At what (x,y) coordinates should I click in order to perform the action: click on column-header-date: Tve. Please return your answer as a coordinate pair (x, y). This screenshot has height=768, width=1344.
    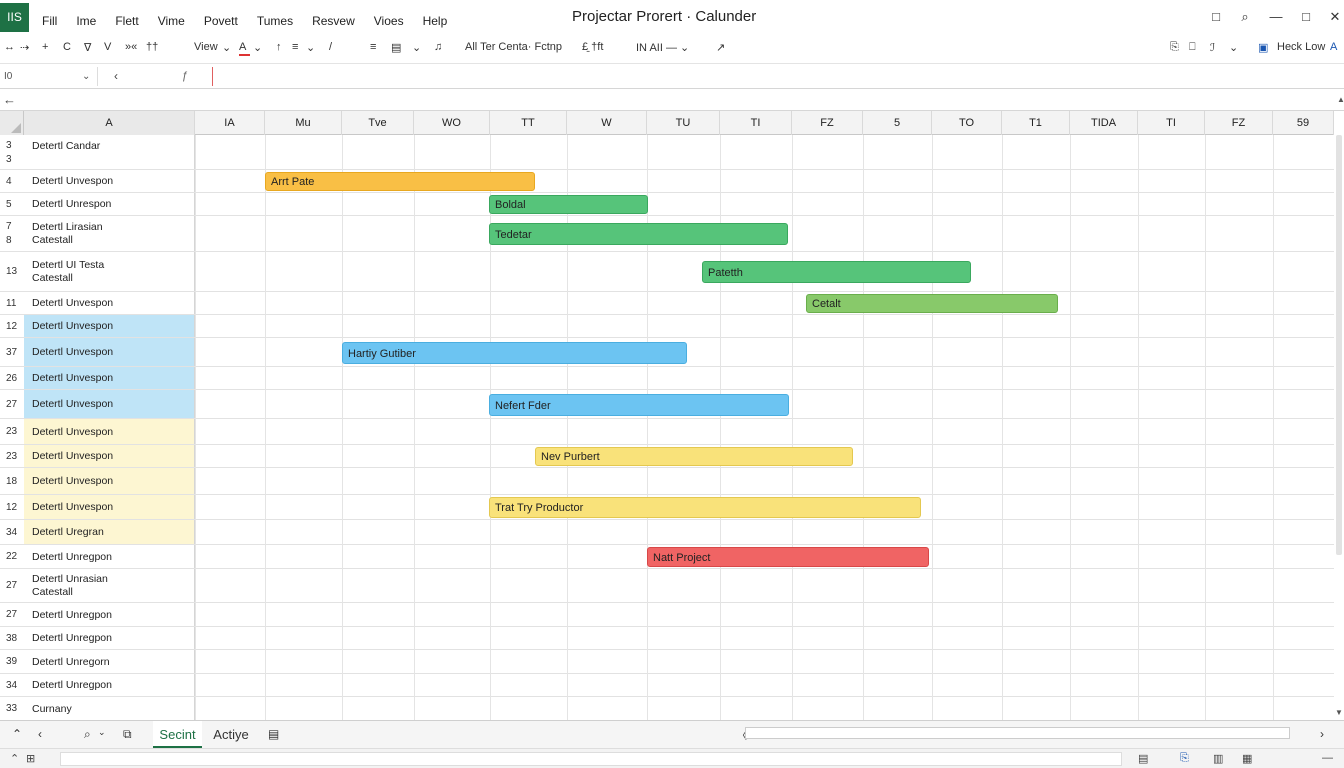
    Looking at the image, I should click on (378, 123).